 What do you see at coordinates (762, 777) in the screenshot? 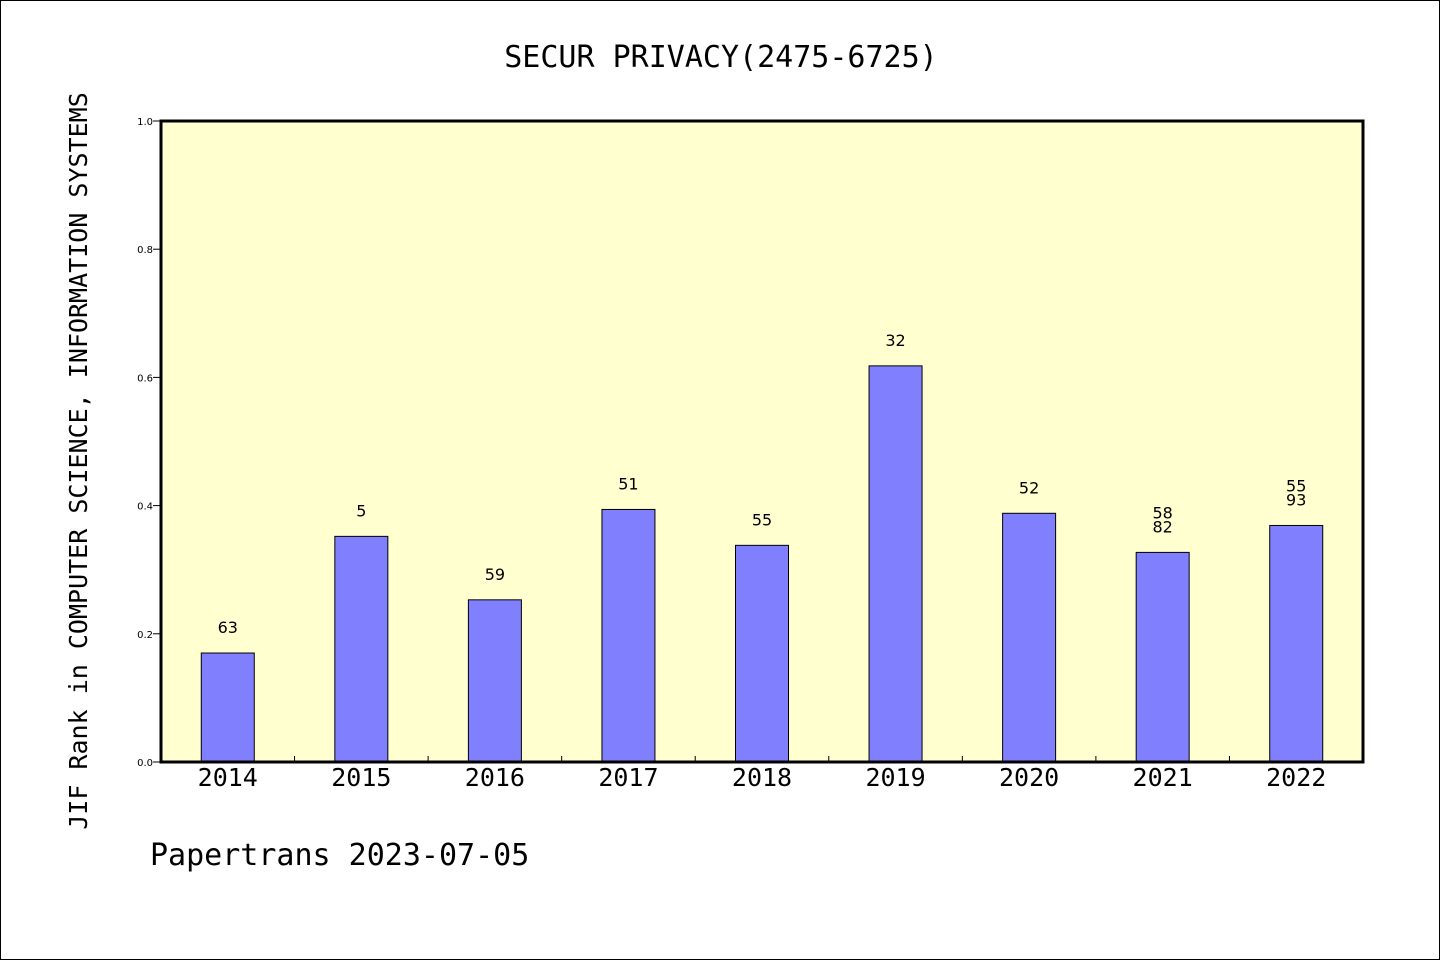
I see `x-tick-label: 2018` at bounding box center [762, 777].